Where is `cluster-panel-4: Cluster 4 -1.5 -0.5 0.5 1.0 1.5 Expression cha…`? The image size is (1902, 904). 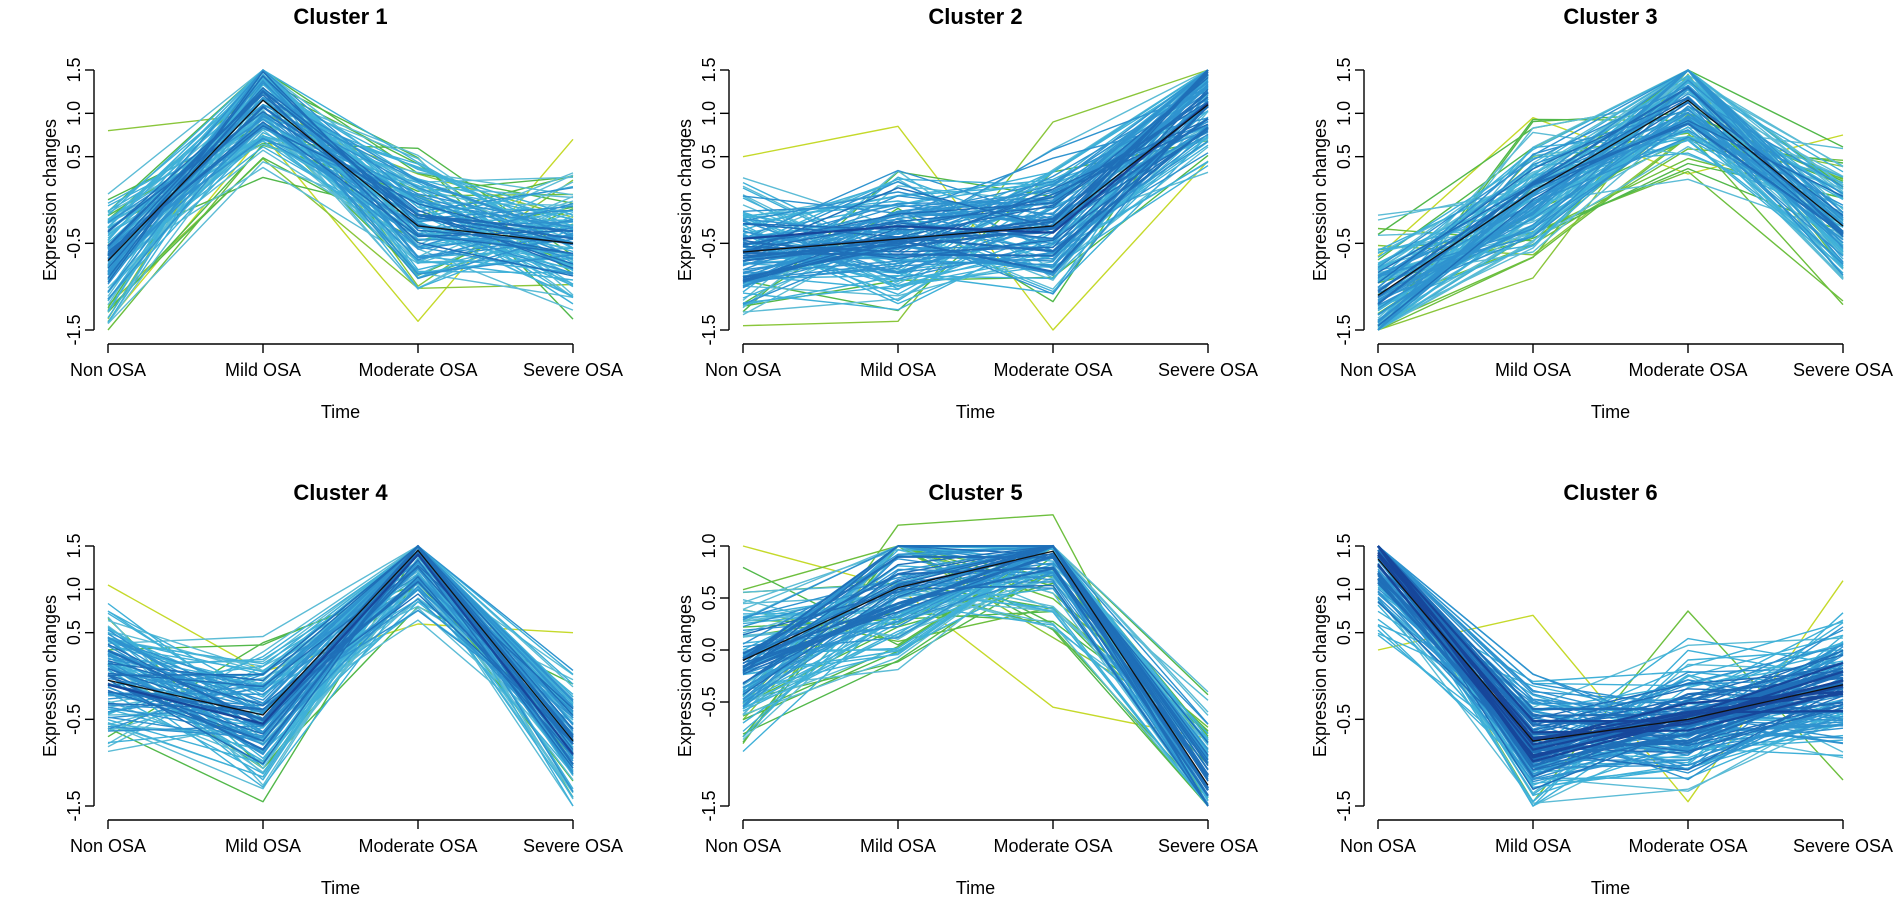 cluster-panel-4: Cluster 4 -1.5 -0.5 0.5 1.0 1.5 Expression cha… is located at coordinates (331, 689).